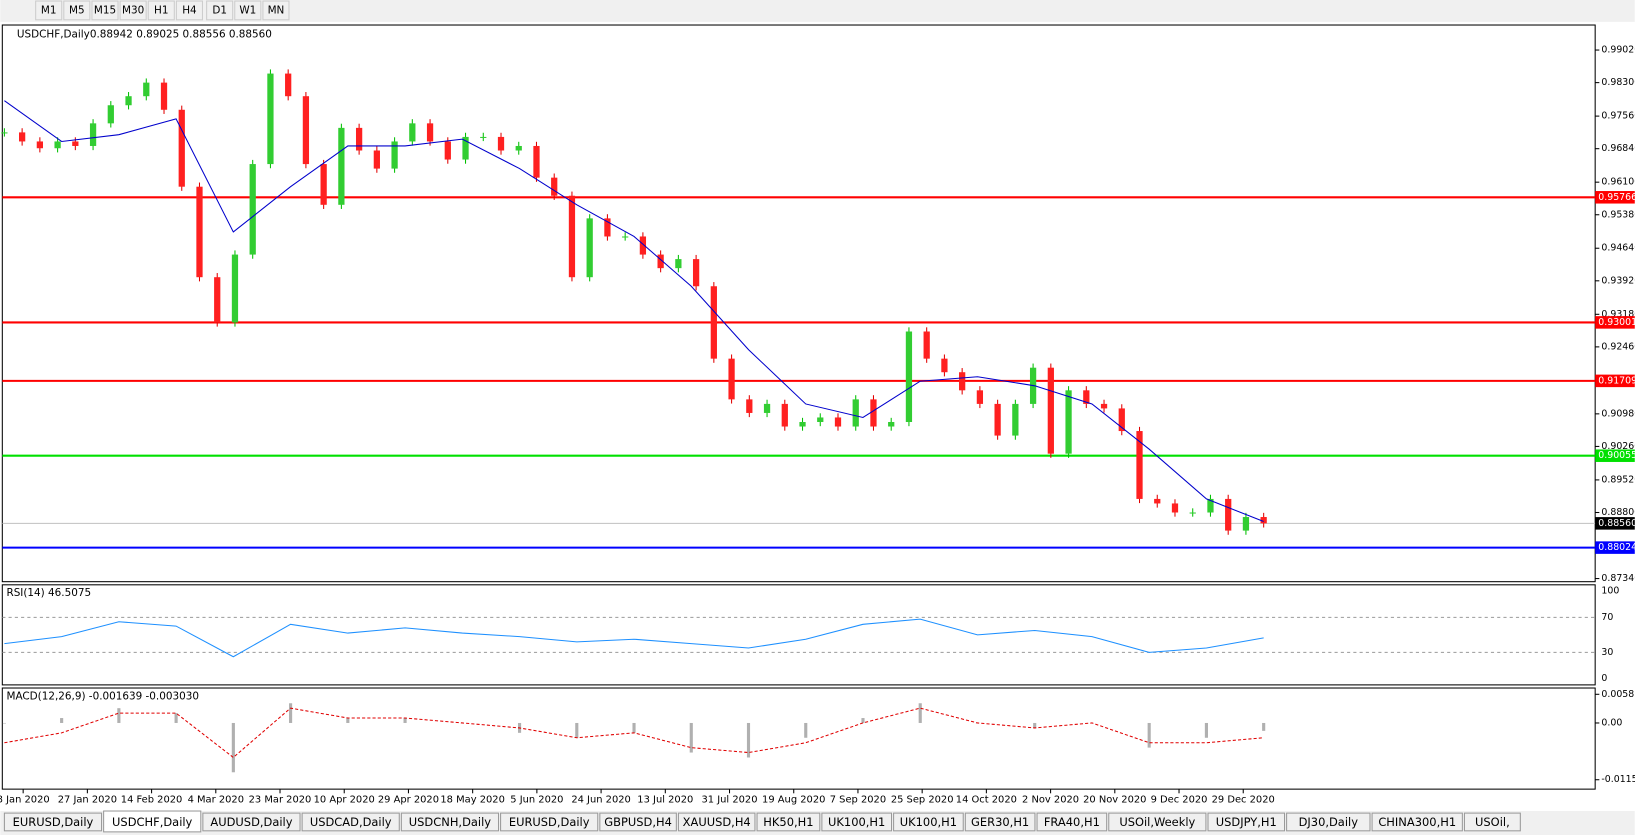 The image size is (1635, 835). I want to click on tab-label: USDCAD,Daily, so click(351, 822).